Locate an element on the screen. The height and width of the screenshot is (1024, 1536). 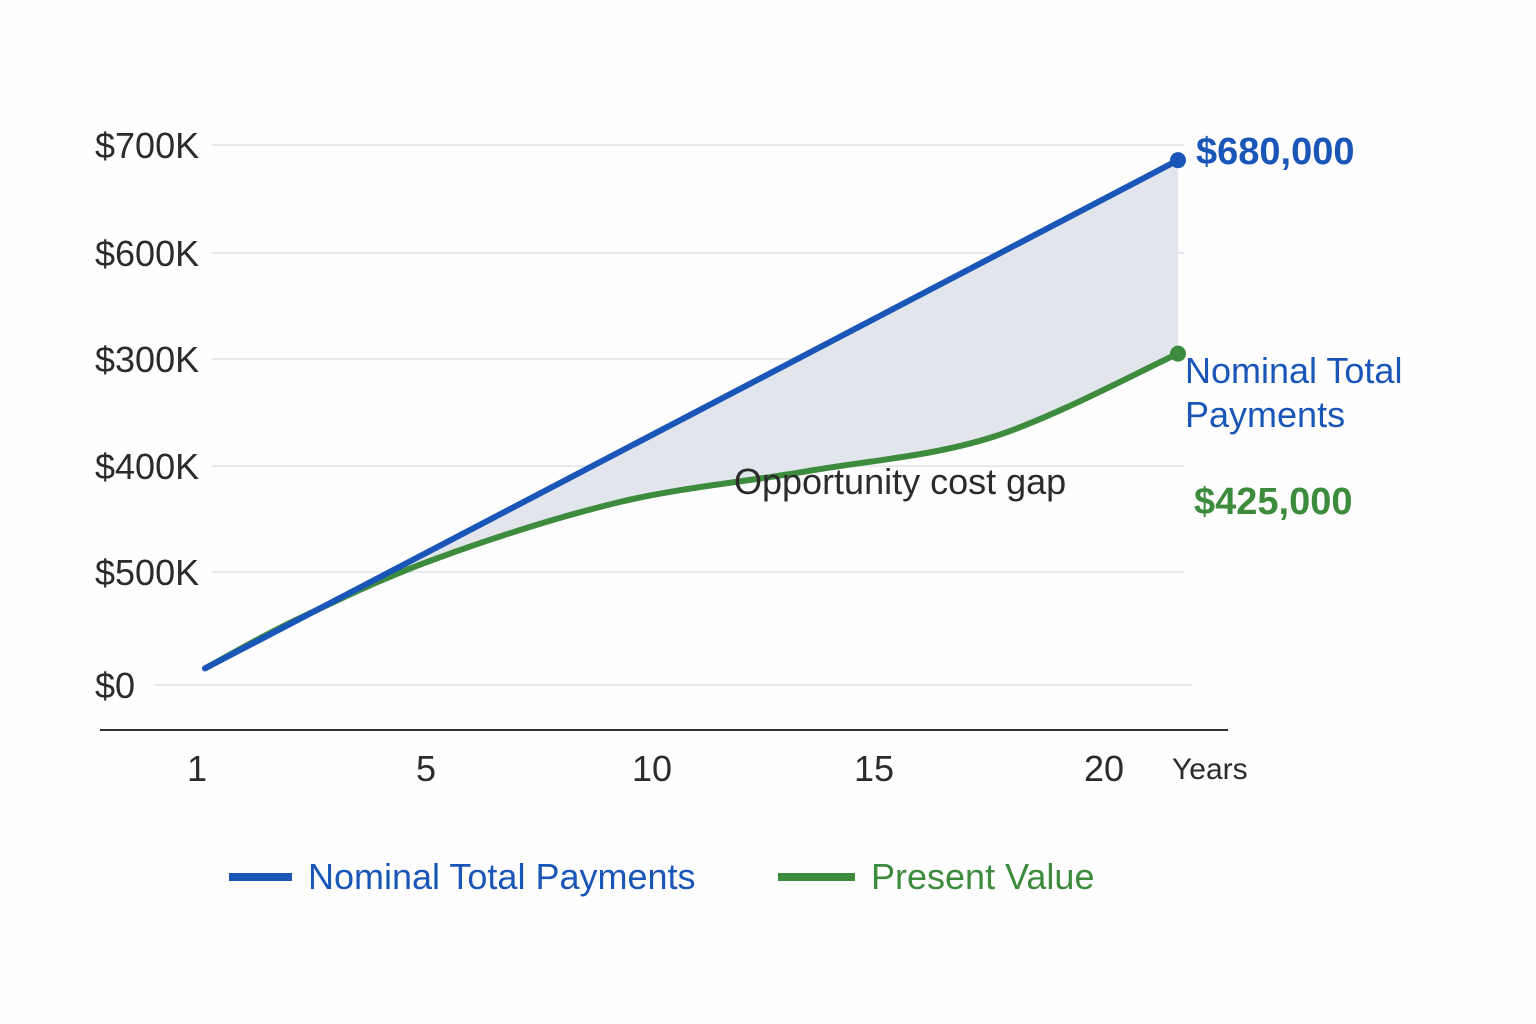
x-axis-label: Years is located at coordinates (1210, 769).